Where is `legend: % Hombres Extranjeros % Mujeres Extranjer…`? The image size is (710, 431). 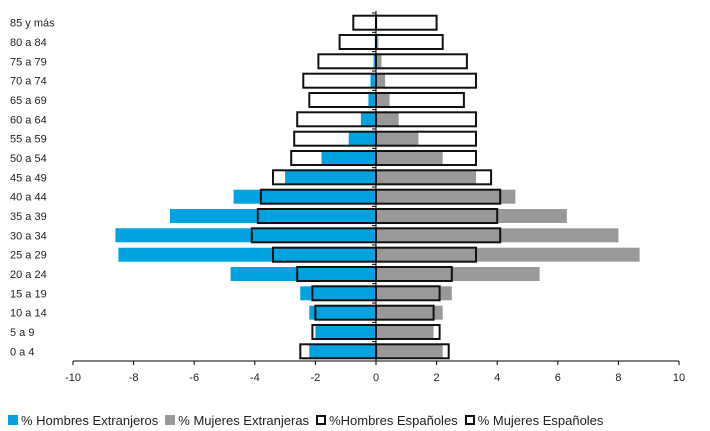
legend: % Hombres Extranjeros % Mujeres Extranjer… is located at coordinates (358, 420).